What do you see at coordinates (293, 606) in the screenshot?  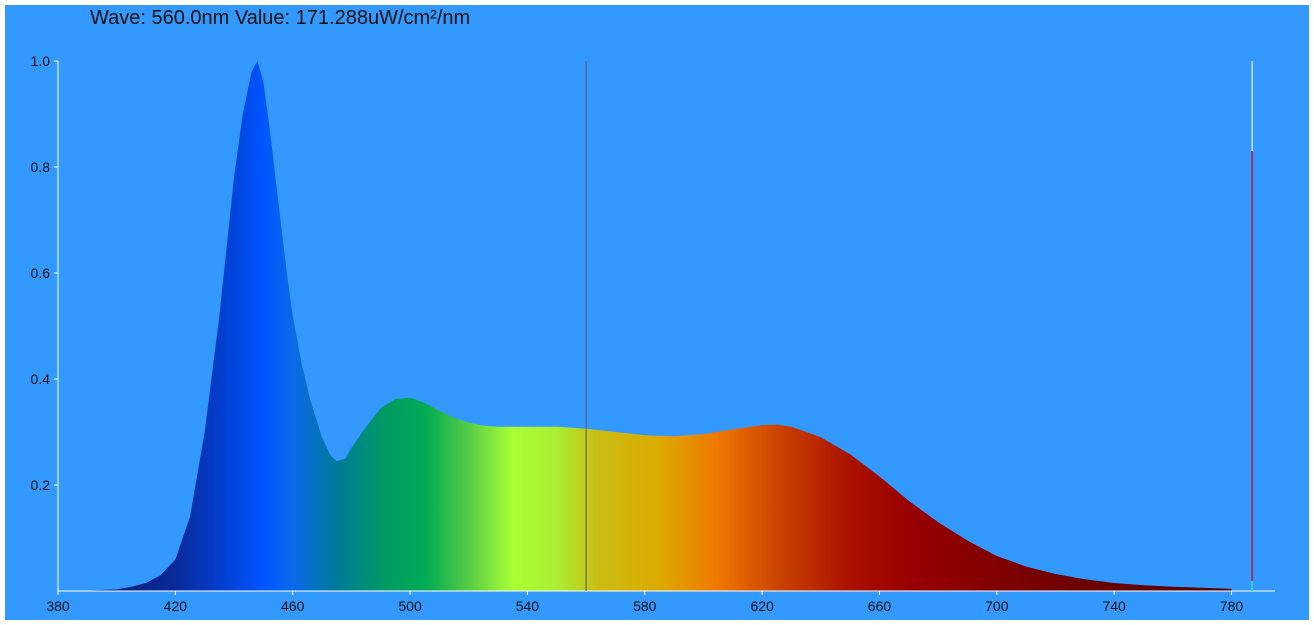 I see `x-tick-label: 460` at bounding box center [293, 606].